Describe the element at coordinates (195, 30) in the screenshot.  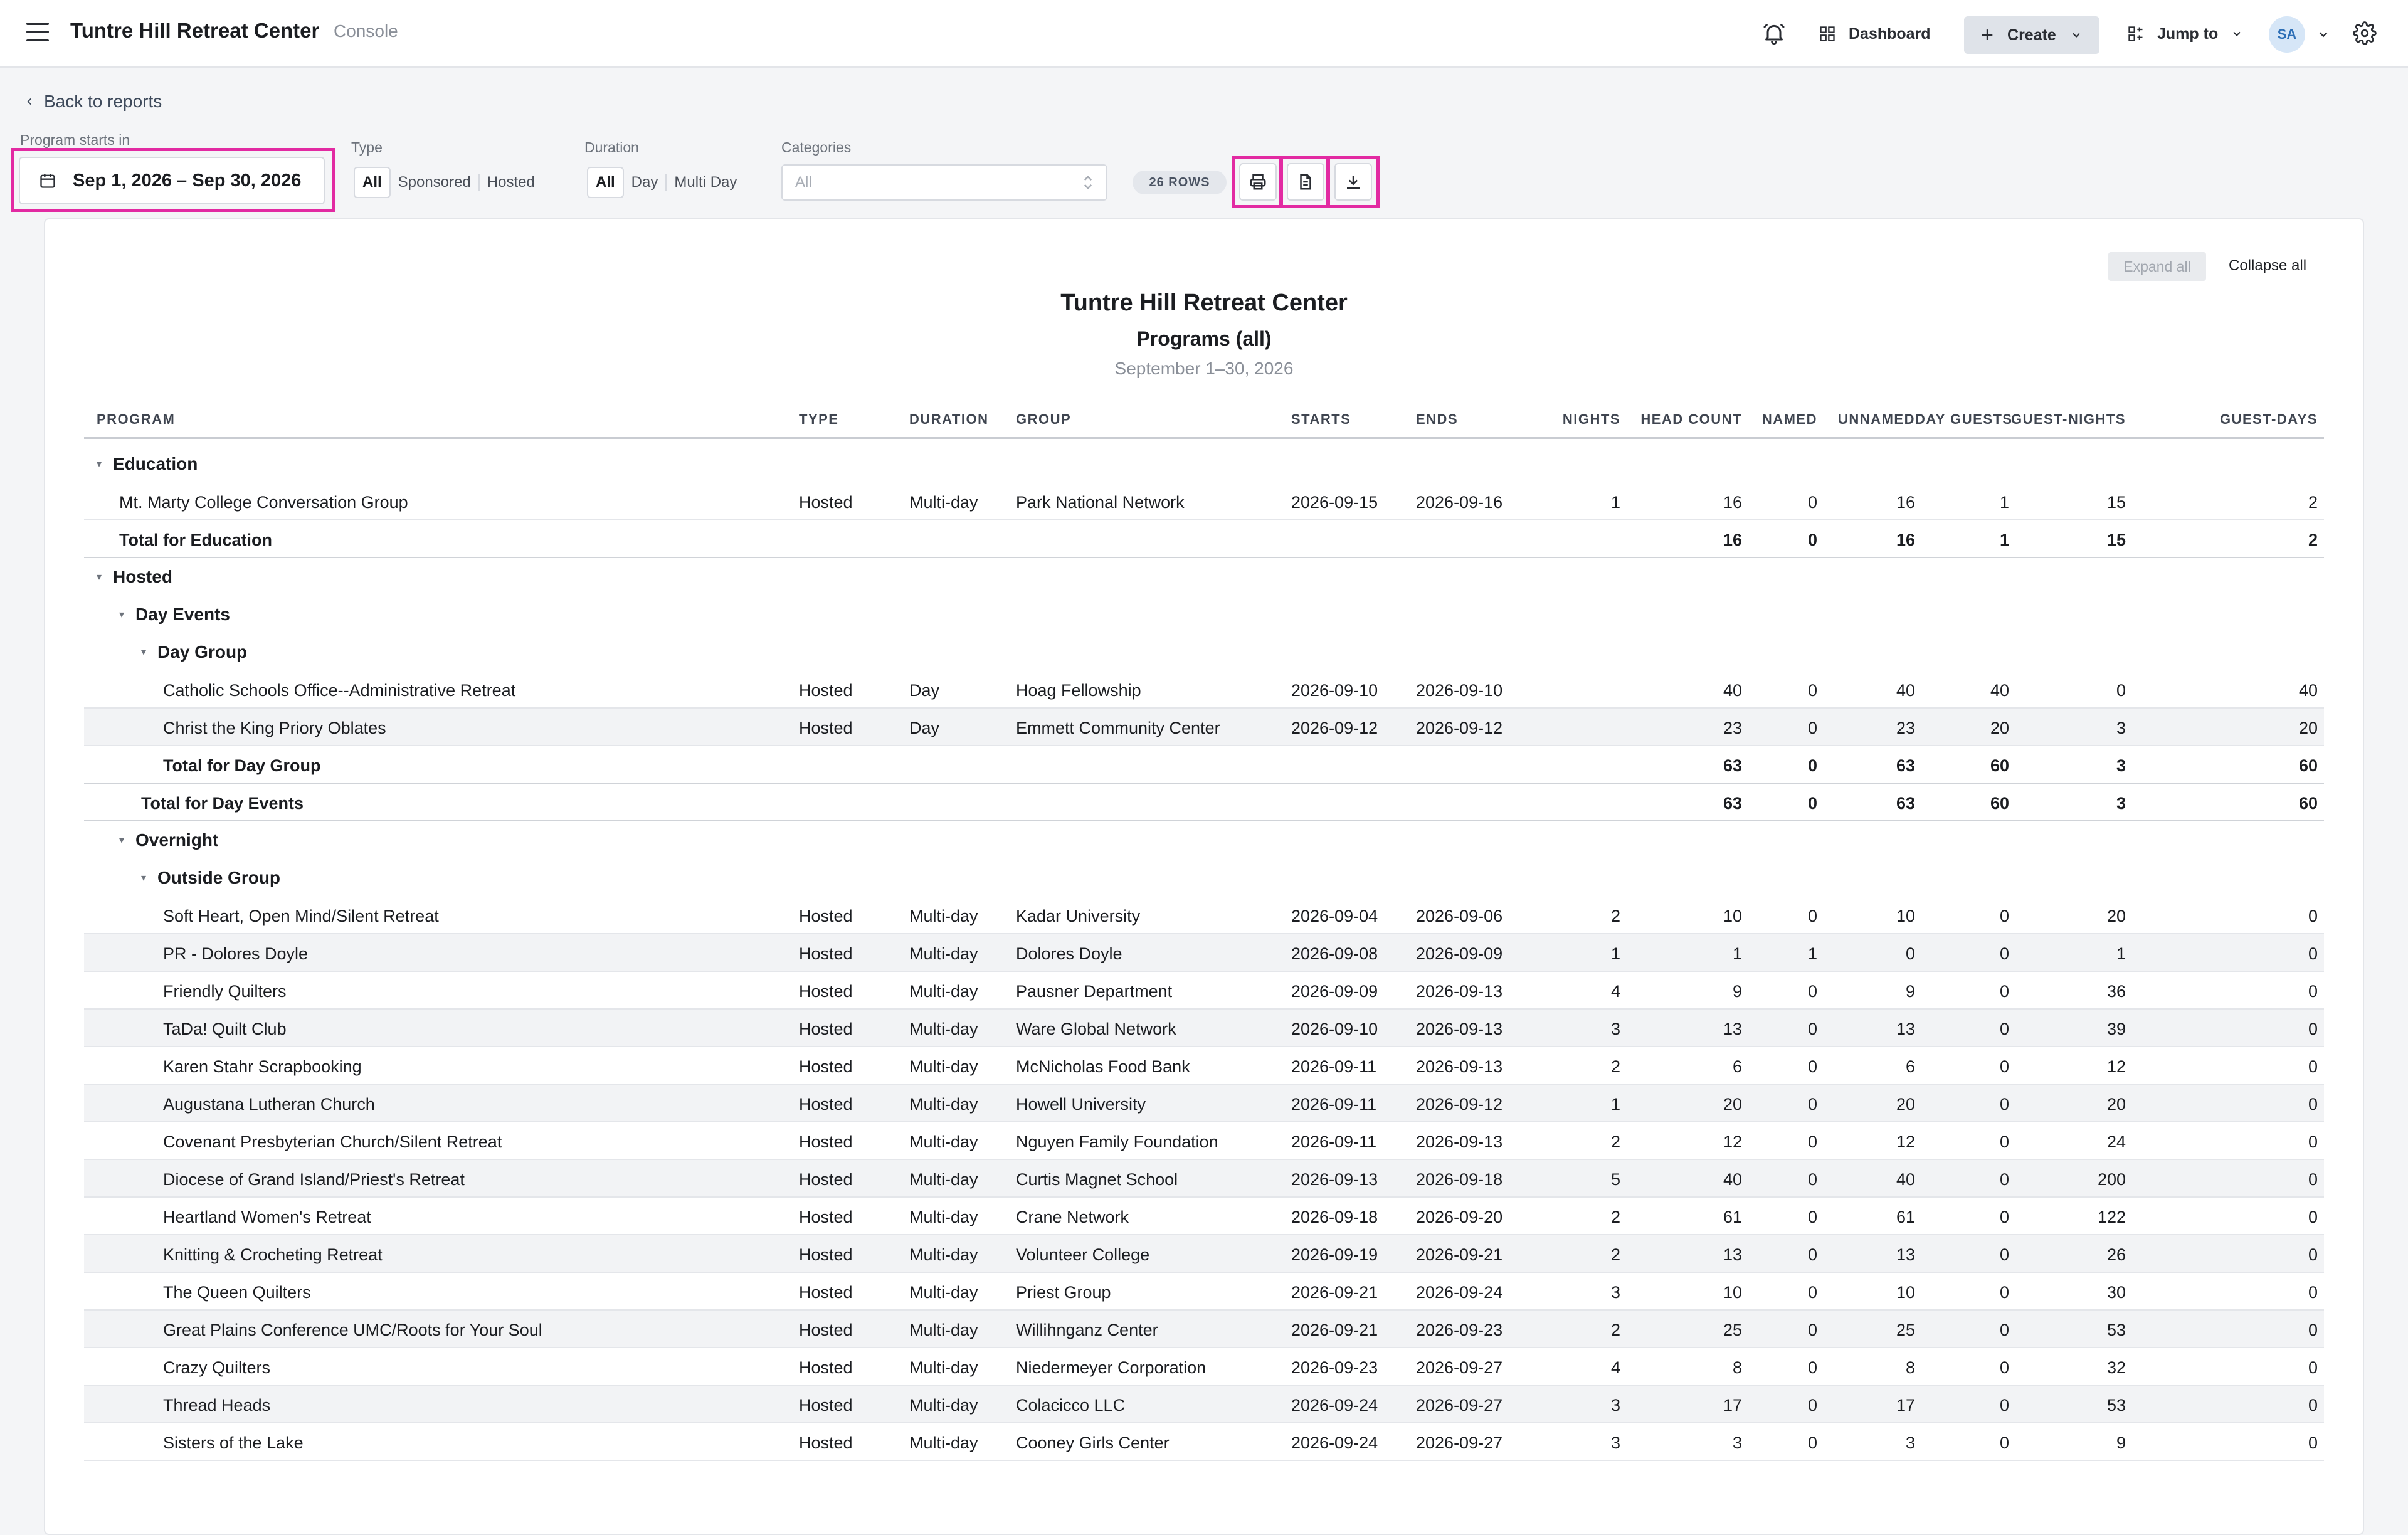
I see `app-title: Tuntre Hill Retreat Center` at that location.